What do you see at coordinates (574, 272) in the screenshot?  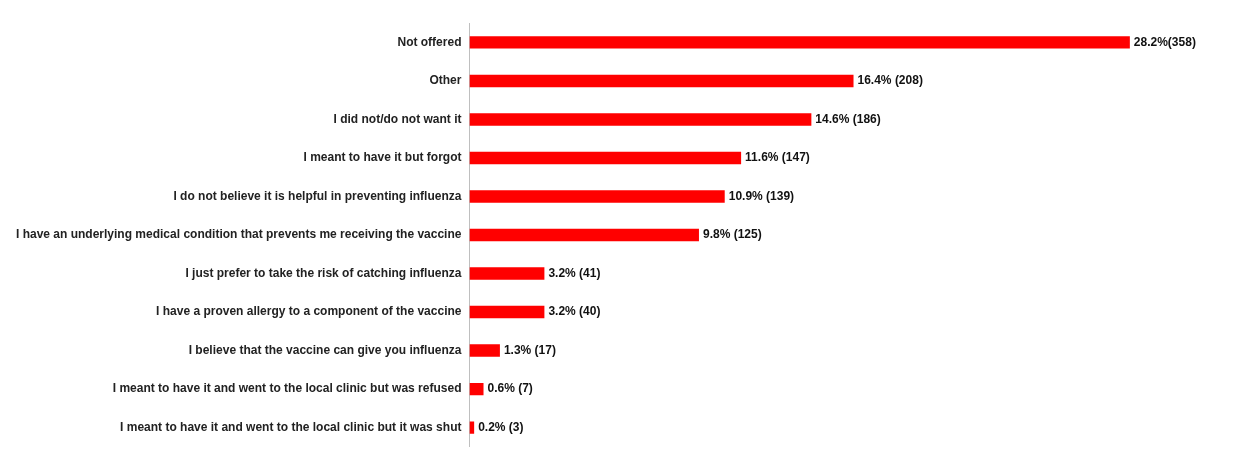 I see `data-label: 3.2% (41)` at bounding box center [574, 272].